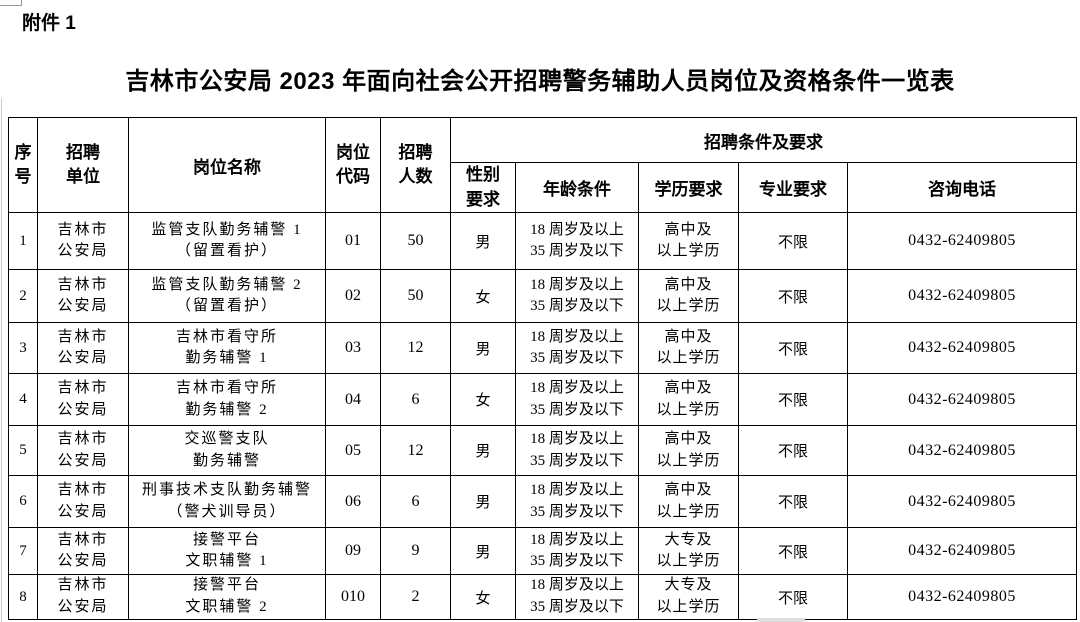  I want to click on cell-job: 接警平台 文职辅警 1, so click(227, 551).